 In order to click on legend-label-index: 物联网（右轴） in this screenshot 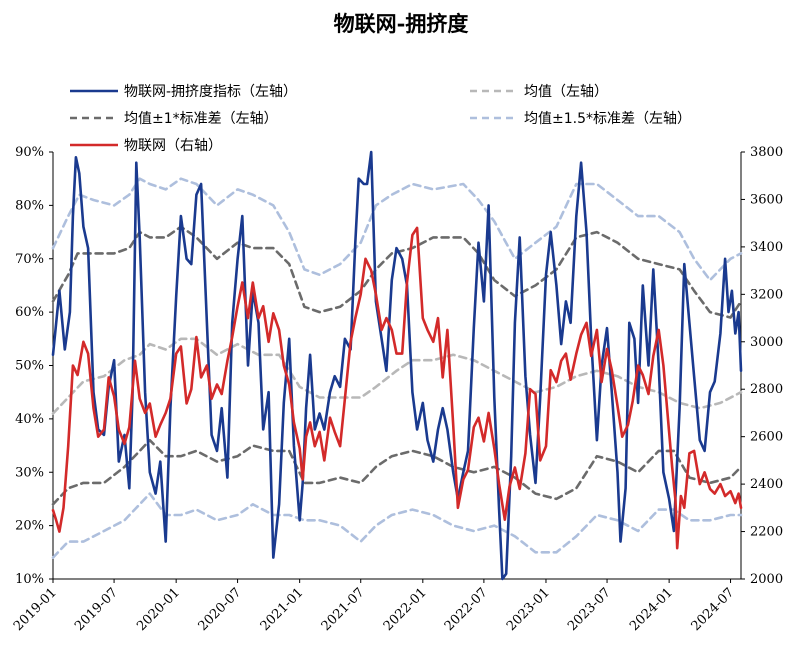, I will do `click(173, 146)`.